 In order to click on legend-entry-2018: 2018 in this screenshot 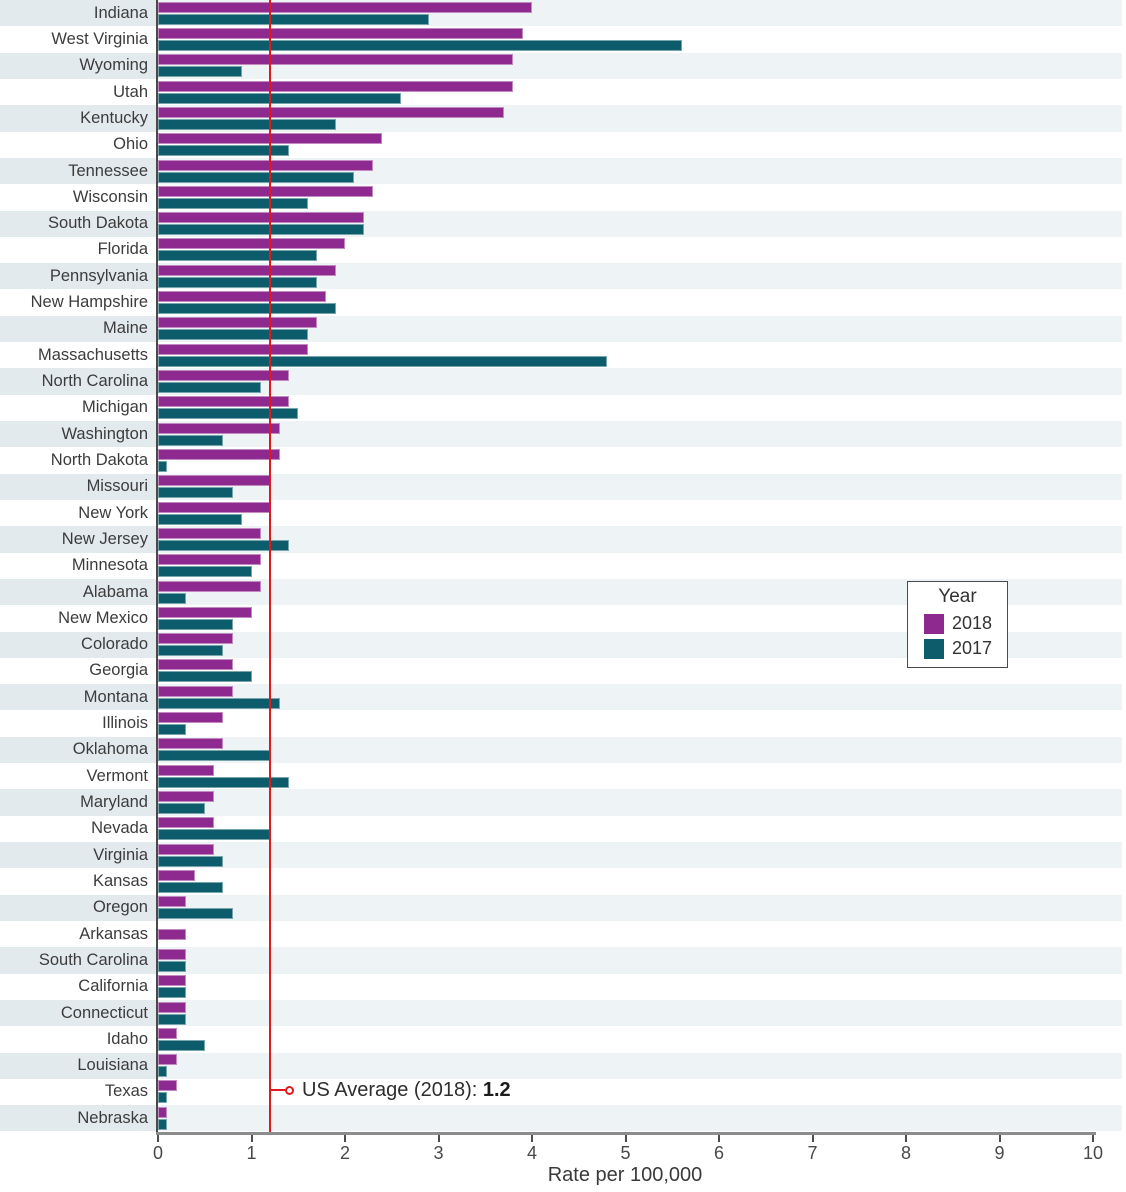, I will do `click(965, 623)`.